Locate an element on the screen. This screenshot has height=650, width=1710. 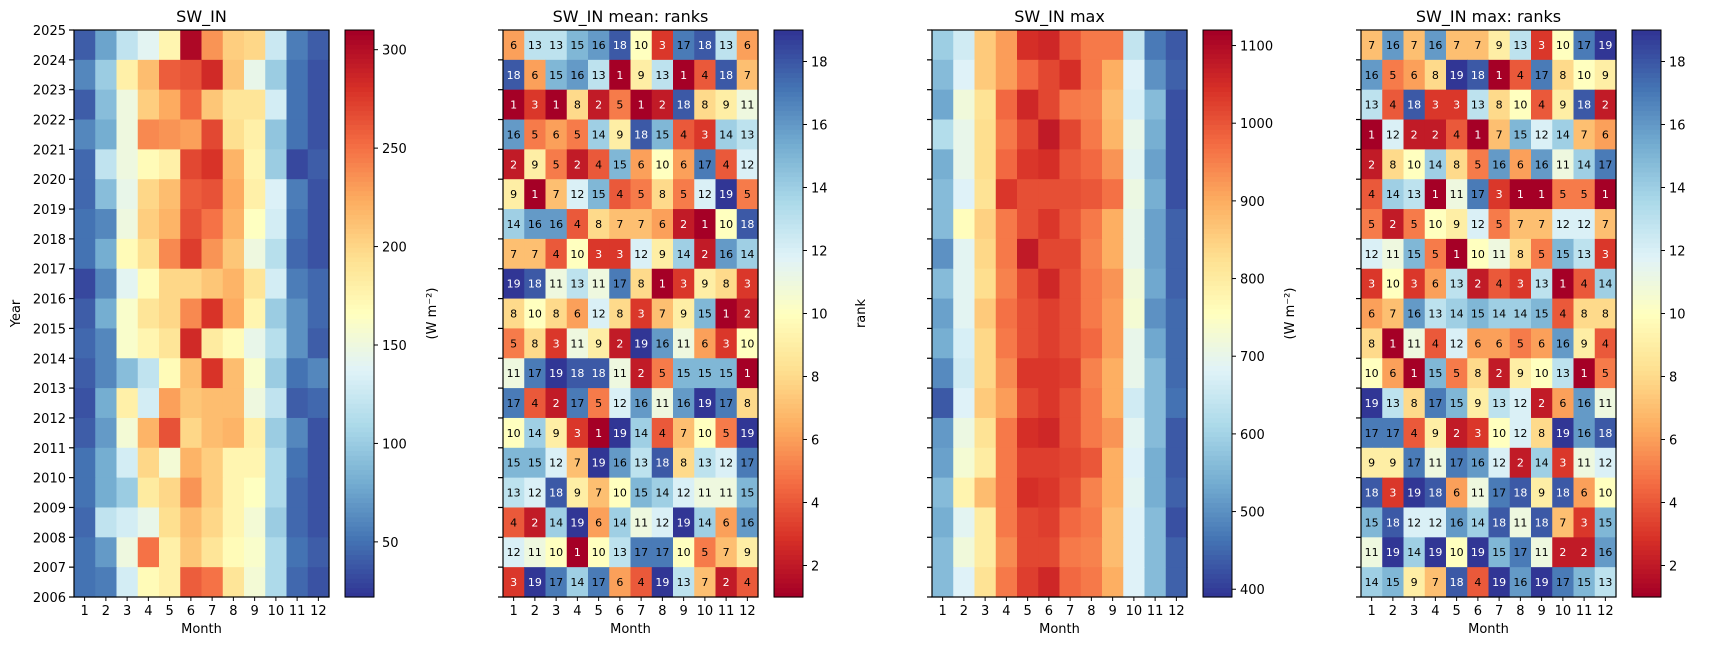
rank-label: 17 is located at coordinates (1372, 433).